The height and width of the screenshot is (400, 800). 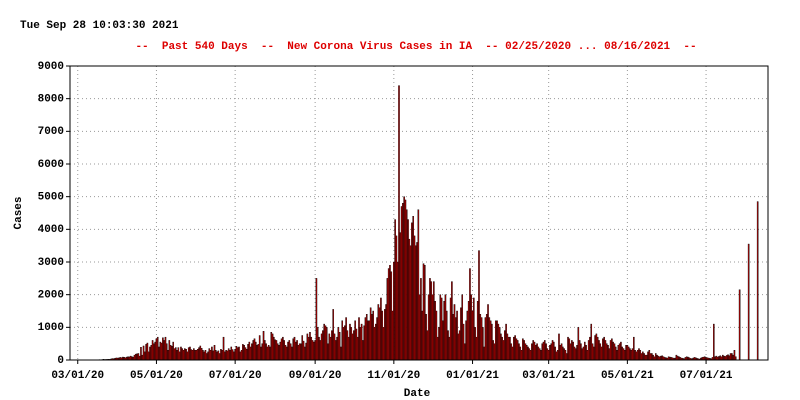 What do you see at coordinates (627, 376) in the screenshot?
I see `x-tick-label: 05/01/21` at bounding box center [627, 376].